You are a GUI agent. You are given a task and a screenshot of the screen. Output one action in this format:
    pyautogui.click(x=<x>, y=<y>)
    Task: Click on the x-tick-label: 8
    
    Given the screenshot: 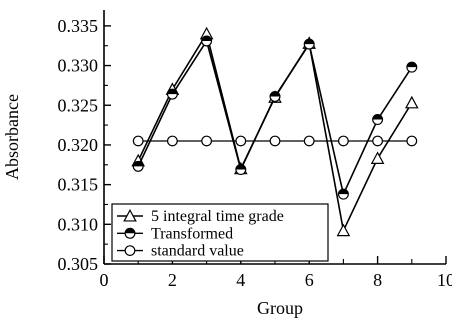 What is the action you would take?
    pyautogui.click(x=377, y=280)
    